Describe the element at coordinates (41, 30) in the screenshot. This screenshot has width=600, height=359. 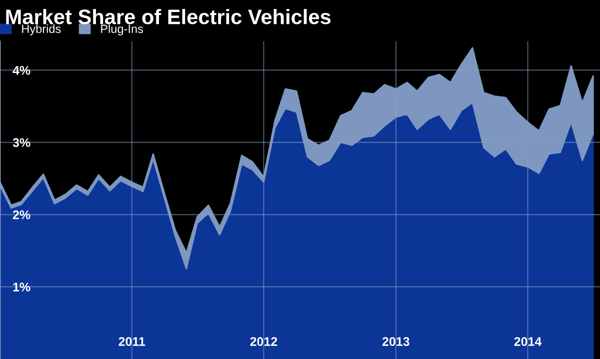
I see `legend-label: Hybrids` at that location.